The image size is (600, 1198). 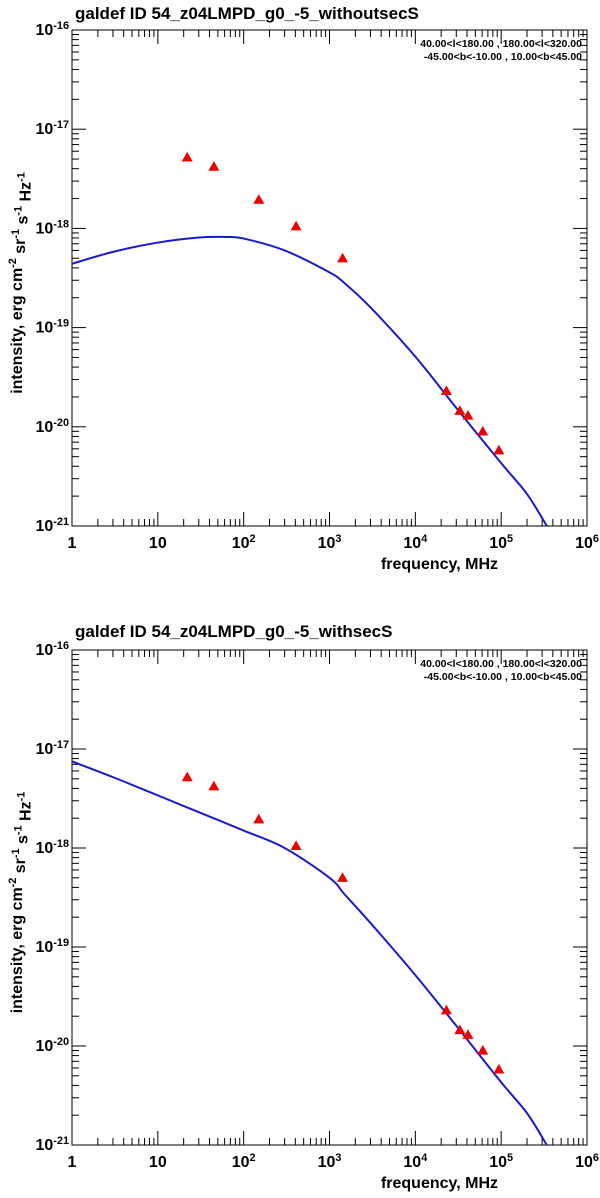 I want to click on chart-title: galdef ID 54_z04LMPD_g0_-5_withsecS, so click(x=233, y=631).